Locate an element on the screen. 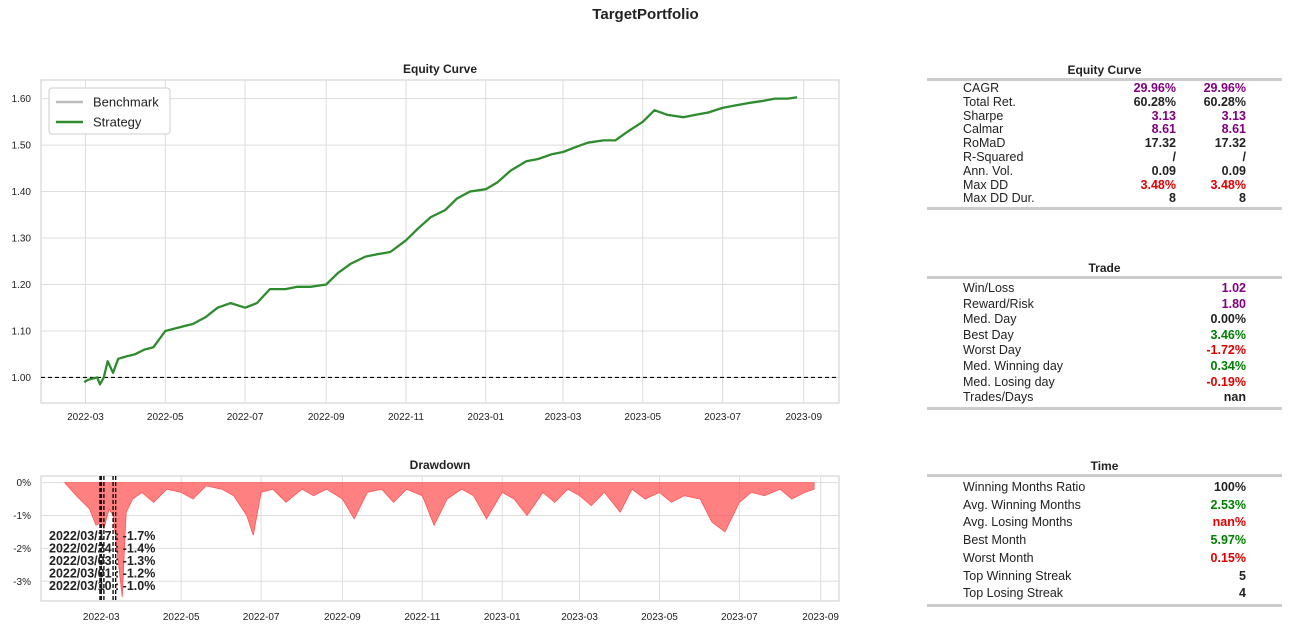 The image size is (1291, 631). equity-stat-row: RoMaD 17.32 17.32 is located at coordinates (1104, 143).